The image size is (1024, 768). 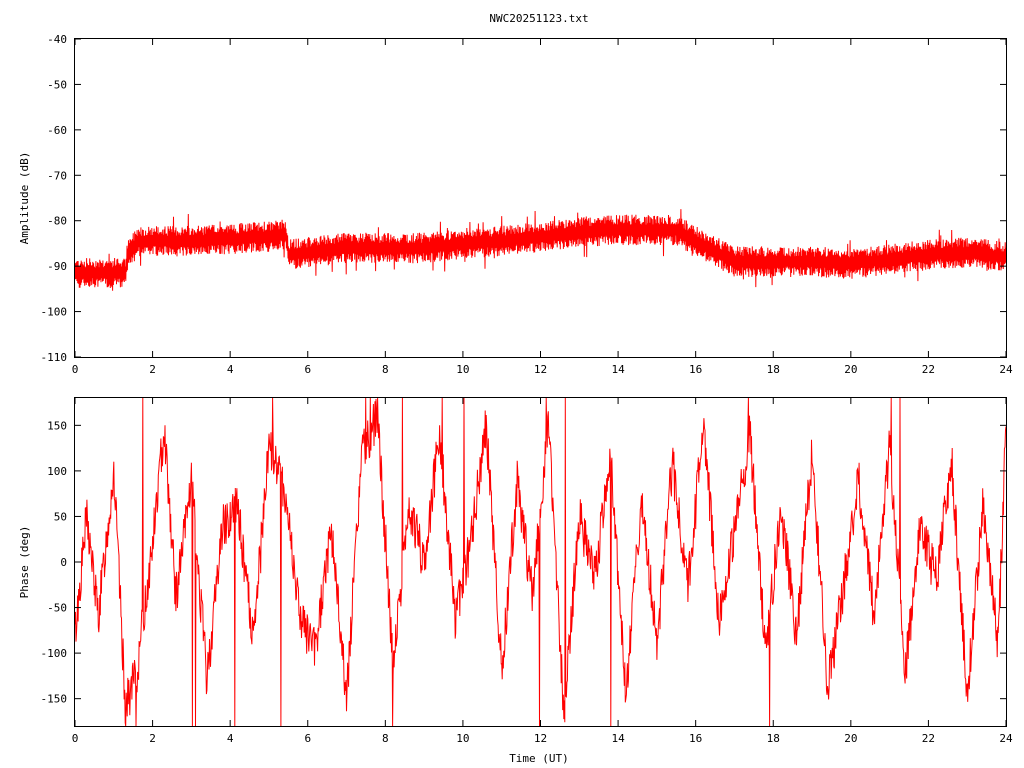 I want to click on y-tick-label: -70, so click(x=57, y=175).